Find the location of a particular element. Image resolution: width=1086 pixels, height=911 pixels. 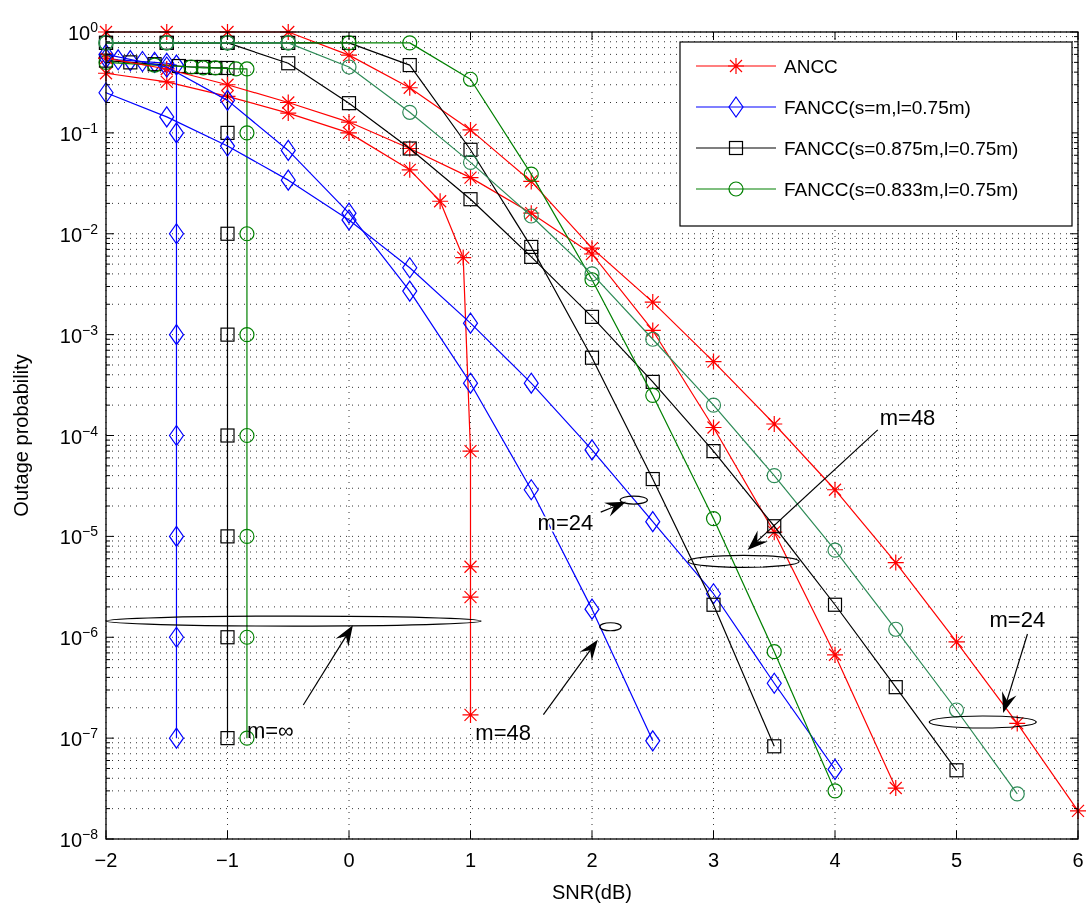

y-tick-label: 10$^{−3}$ is located at coordinates (79, 334).